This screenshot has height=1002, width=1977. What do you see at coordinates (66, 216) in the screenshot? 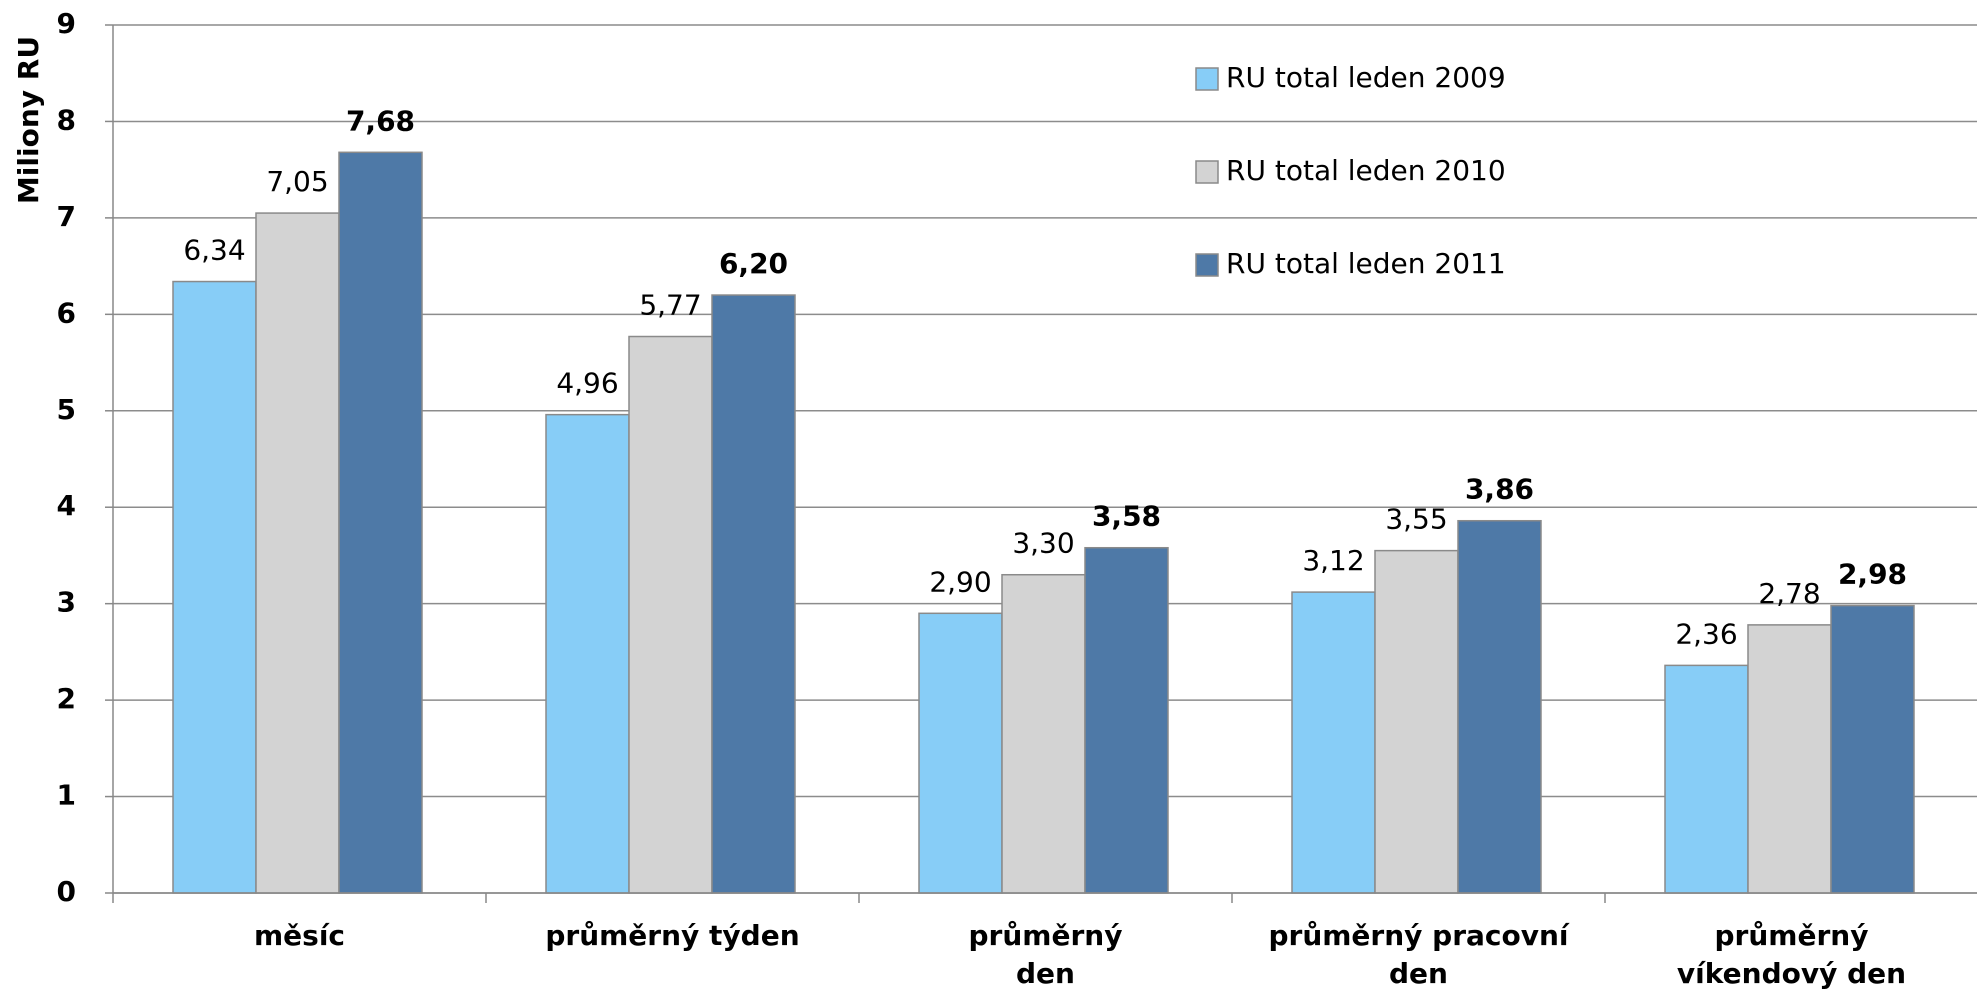
I see `y-tick-label: 7` at bounding box center [66, 216].